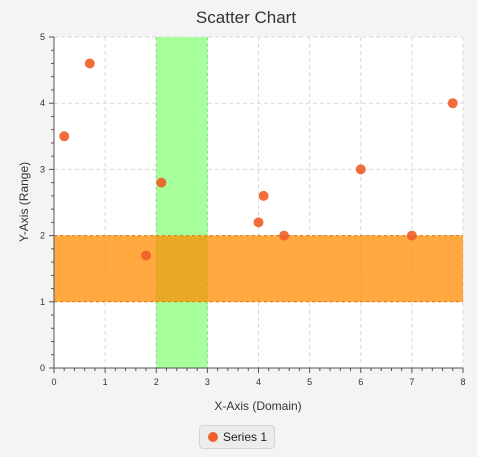  What do you see at coordinates (245, 437) in the screenshot?
I see `legend-series-label: Series 1` at bounding box center [245, 437].